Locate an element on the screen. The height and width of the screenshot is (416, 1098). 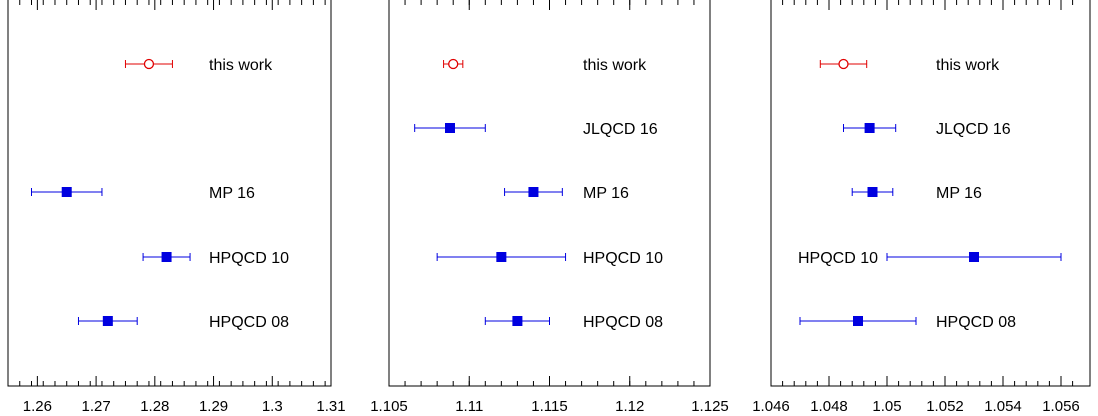
x-tick-label: 1.26 is located at coordinates (37, 406).